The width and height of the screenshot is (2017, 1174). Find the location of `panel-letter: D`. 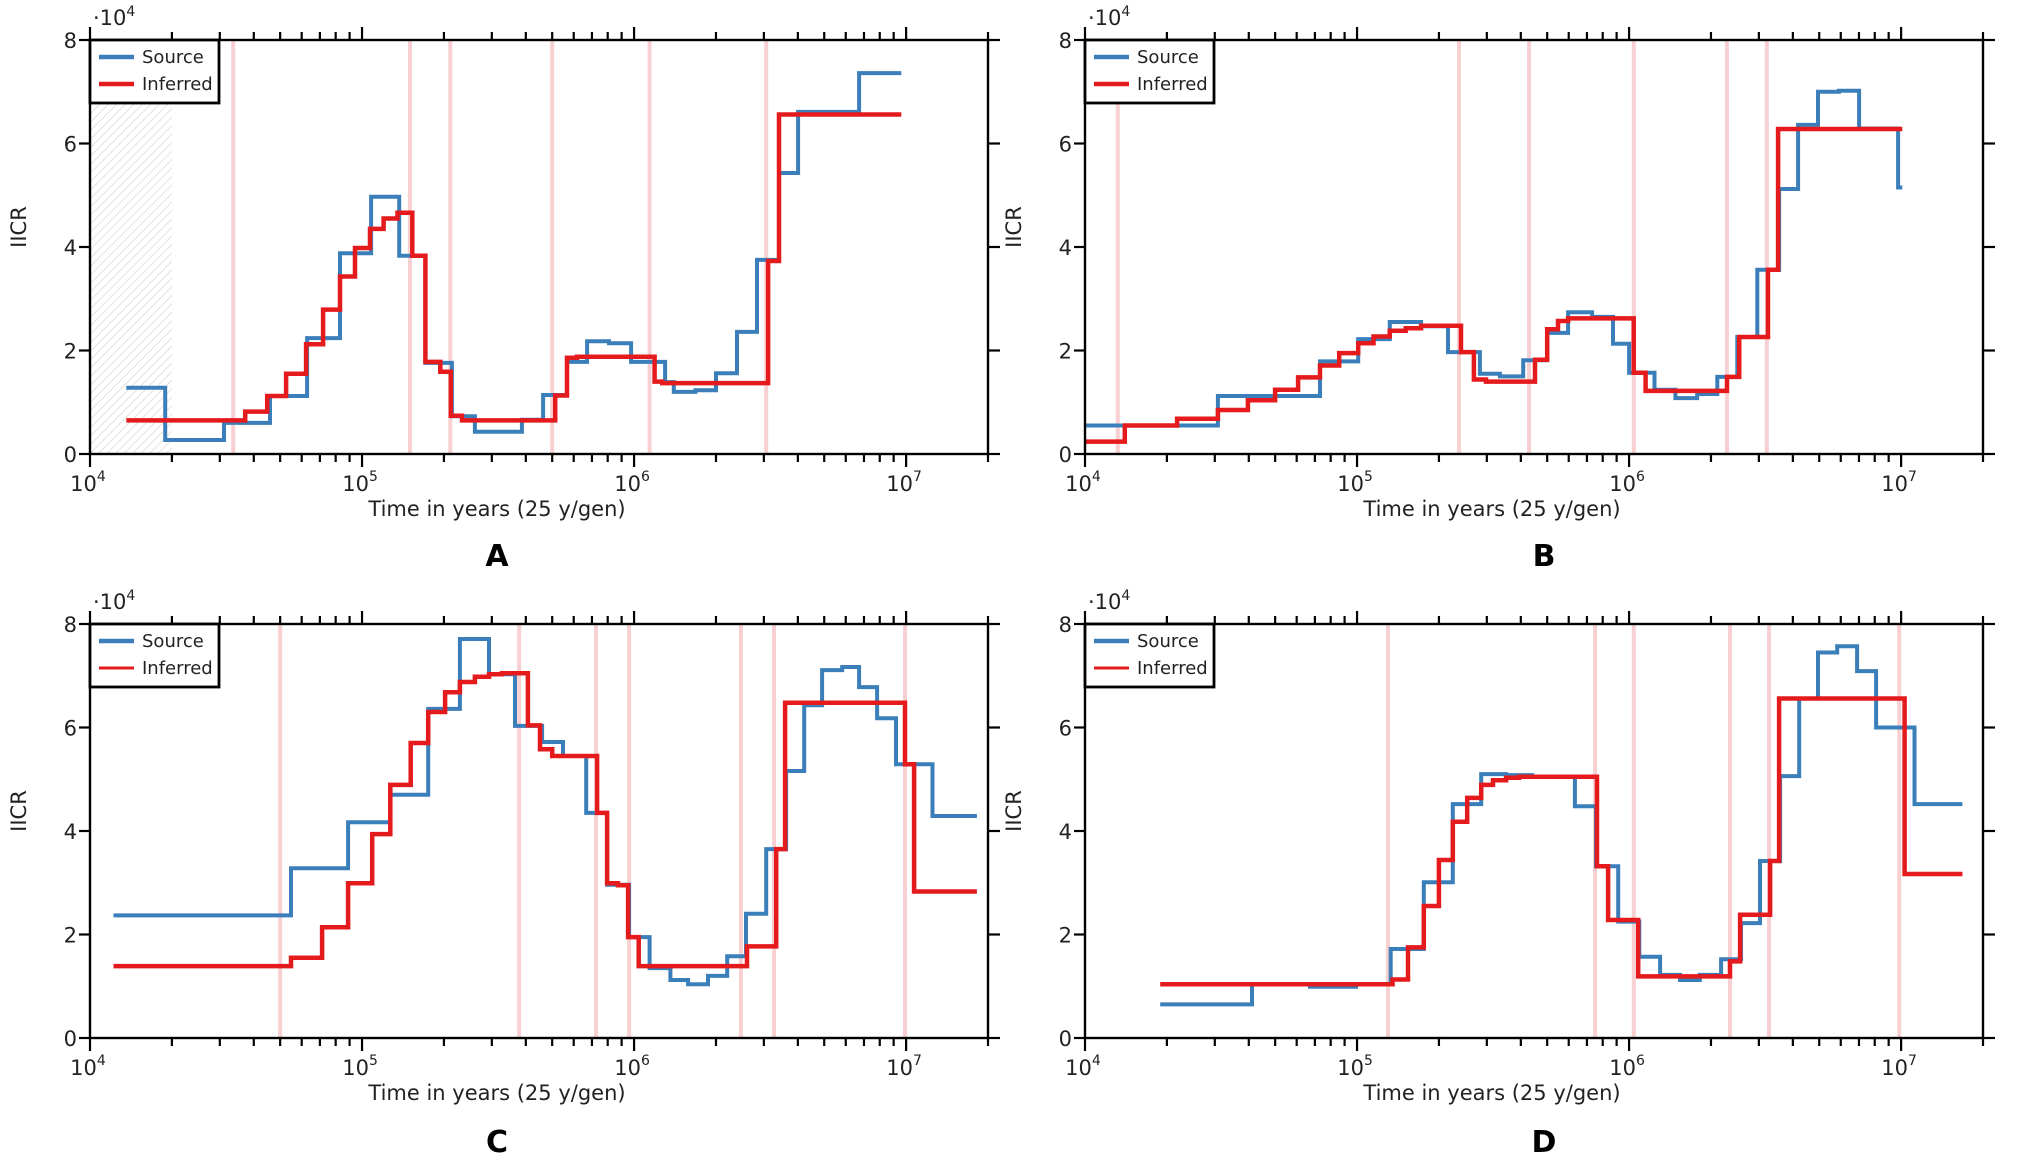

panel-letter: D is located at coordinates (1544, 1142).